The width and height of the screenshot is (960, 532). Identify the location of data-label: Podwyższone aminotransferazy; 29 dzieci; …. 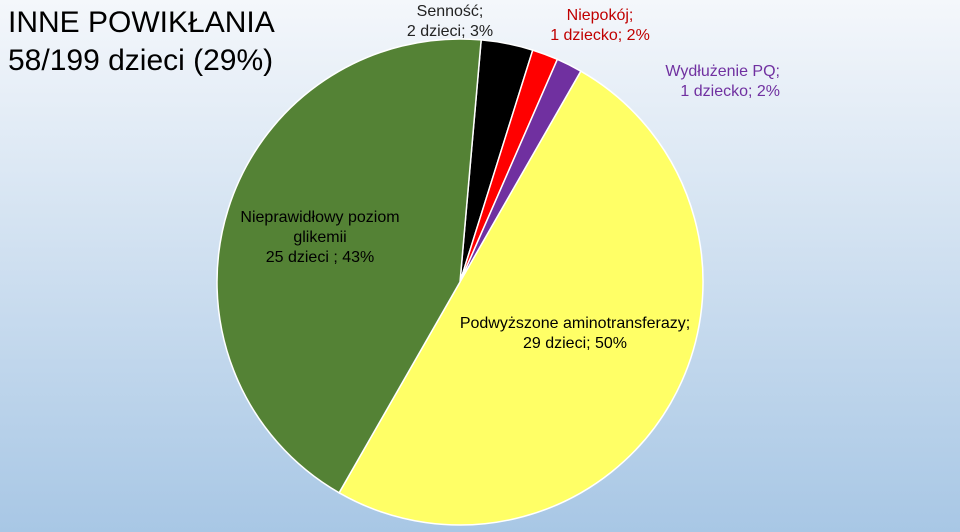
(575, 334).